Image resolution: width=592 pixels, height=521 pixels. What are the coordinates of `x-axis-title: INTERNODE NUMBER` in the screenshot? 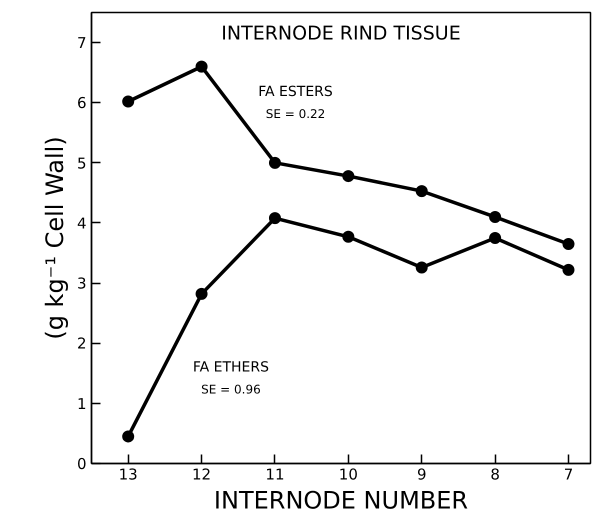 It's located at (341, 500).